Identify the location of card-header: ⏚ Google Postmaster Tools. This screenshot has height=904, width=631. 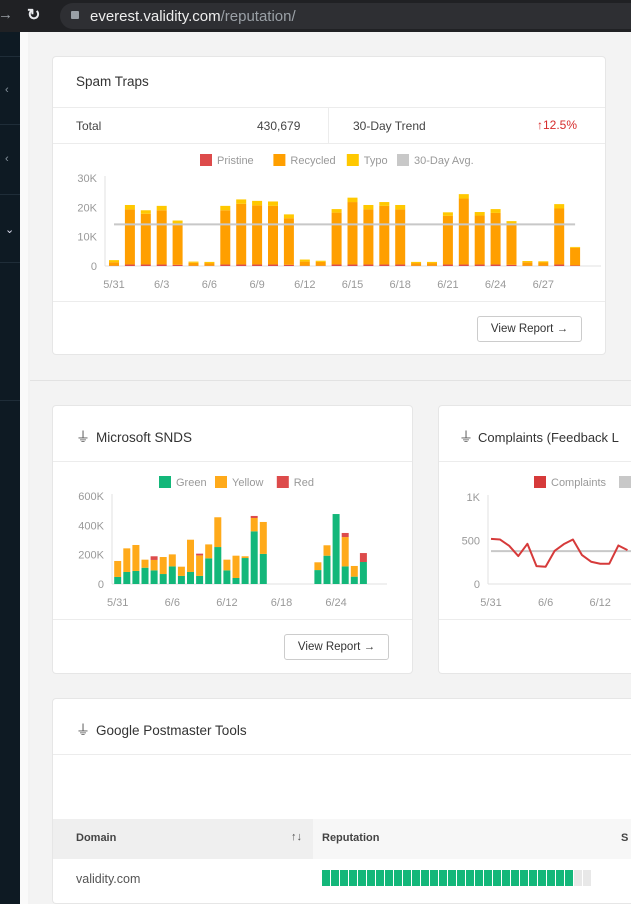
(161, 730).